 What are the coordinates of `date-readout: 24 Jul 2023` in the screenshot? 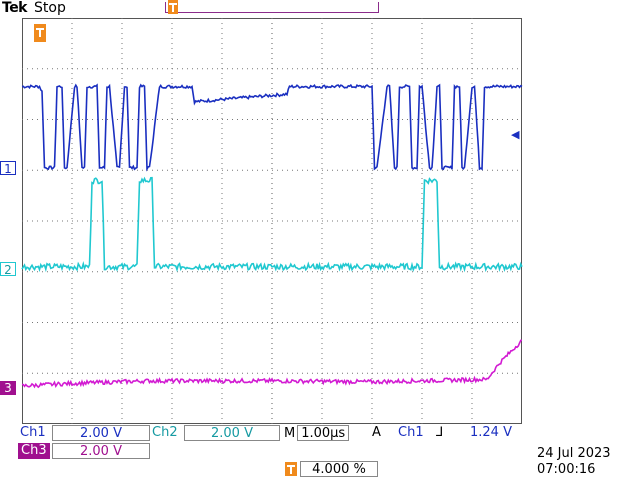 It's located at (574, 453).